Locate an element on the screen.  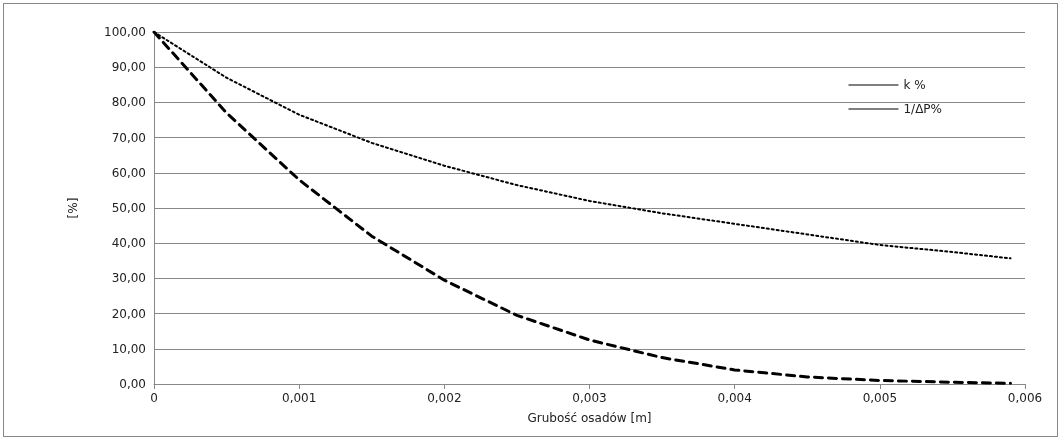
y-tick-label: 40,00 is located at coordinates (128, 243).